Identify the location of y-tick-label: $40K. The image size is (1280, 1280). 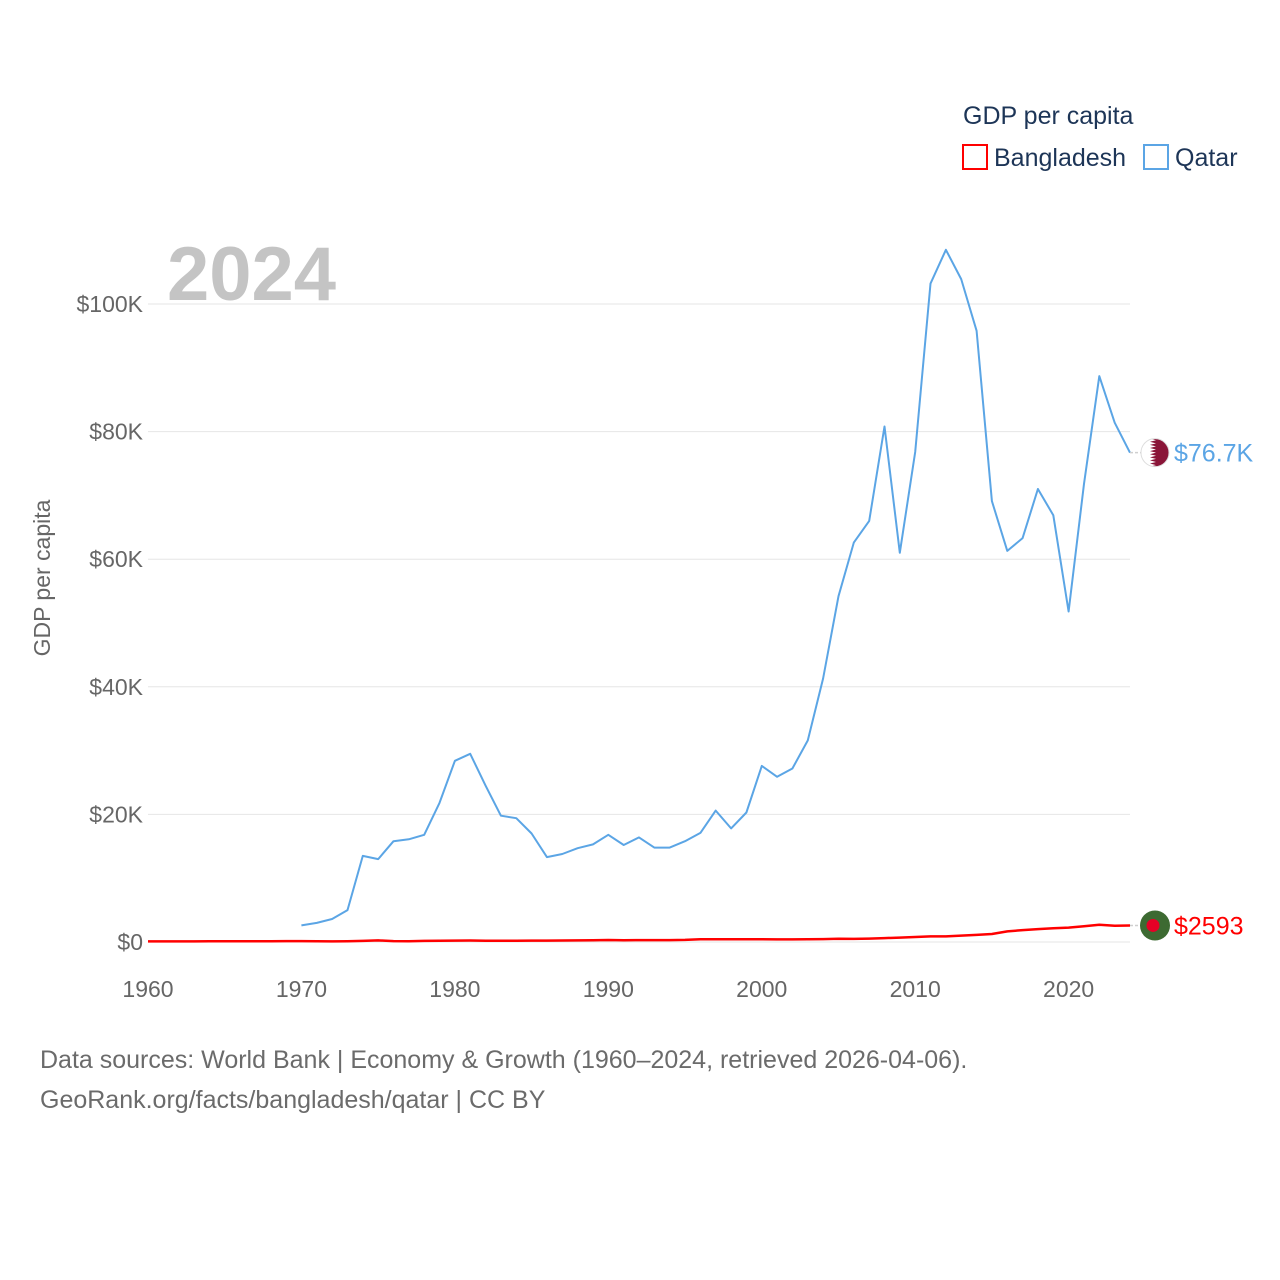
(116, 687).